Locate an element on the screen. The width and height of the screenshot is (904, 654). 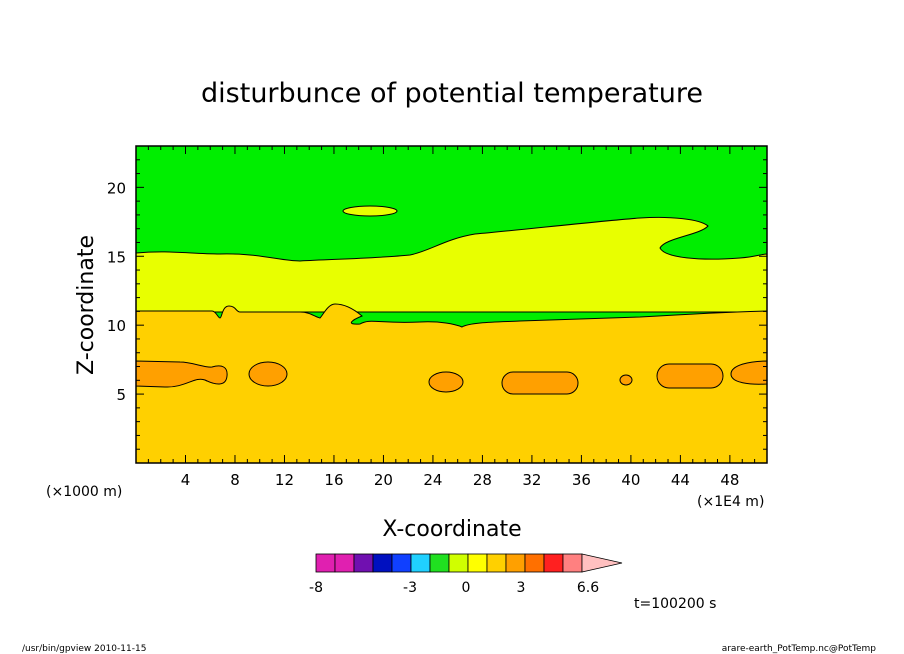
x-tick-label: 32 is located at coordinates (531, 480).